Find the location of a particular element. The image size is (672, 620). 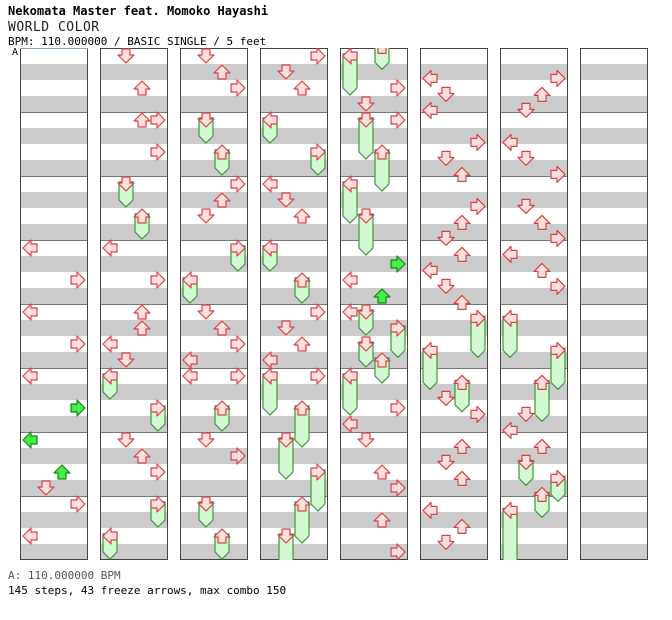

chart-meta: BPM: 110.000000 / BASIC SINGLE / 5 feet is located at coordinates (137, 41).